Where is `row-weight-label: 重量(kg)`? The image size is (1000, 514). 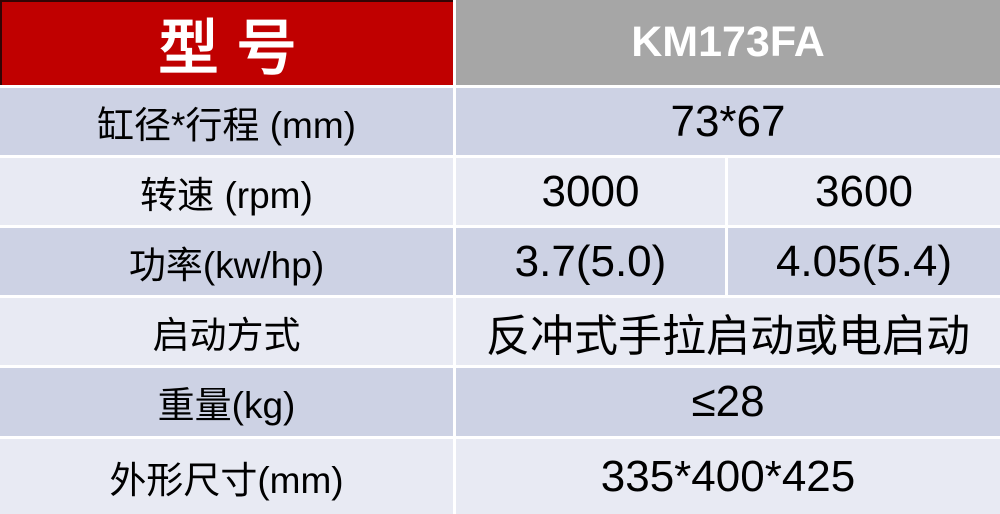 row-weight-label: 重量(kg) is located at coordinates (226, 402).